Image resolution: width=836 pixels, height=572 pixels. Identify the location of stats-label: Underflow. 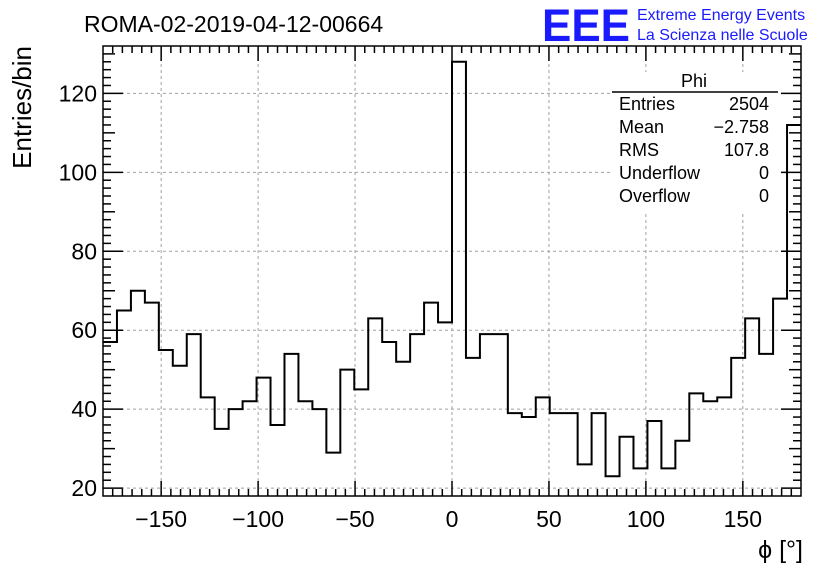
(660, 173).